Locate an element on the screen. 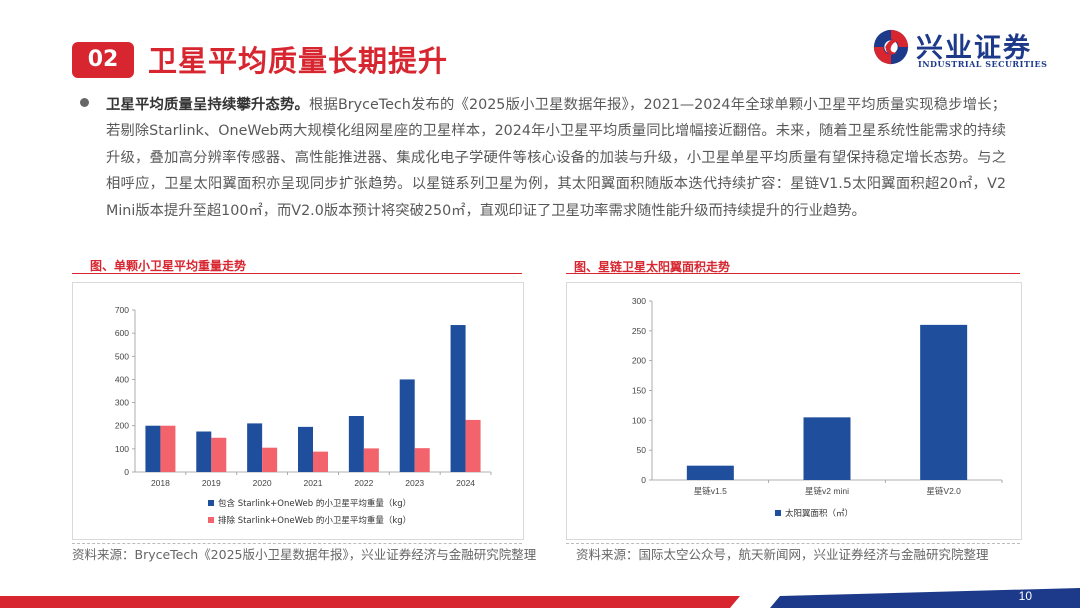 The width and height of the screenshot is (1080, 608). chart2-legend-label-1: 太阳翼面积（㎡） is located at coordinates (819, 513).